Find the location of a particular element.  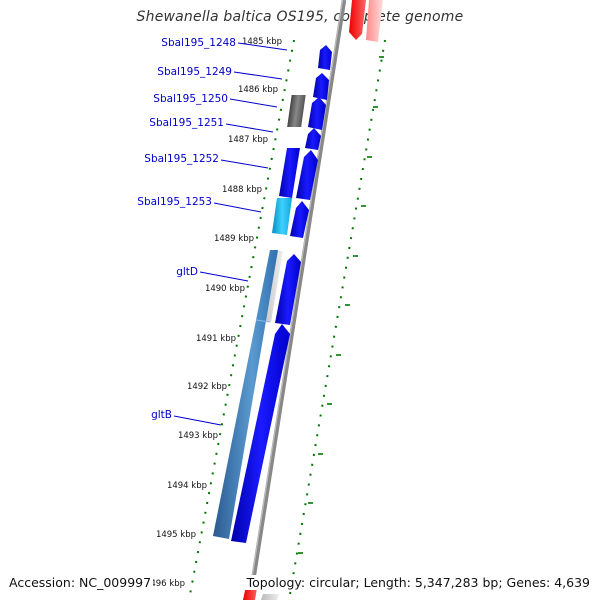

kbp-tick-label: 1489 kbp is located at coordinates (234, 239).